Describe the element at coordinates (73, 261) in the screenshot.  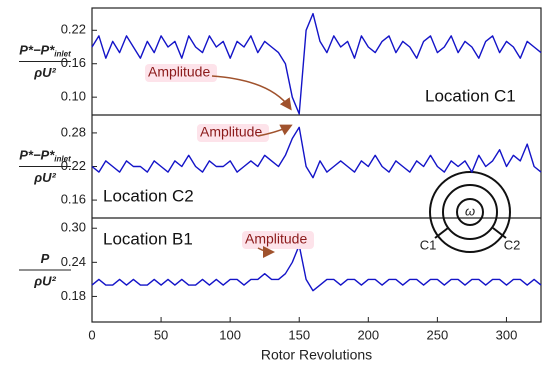
I see `y-tick-label: 0.24` at that location.